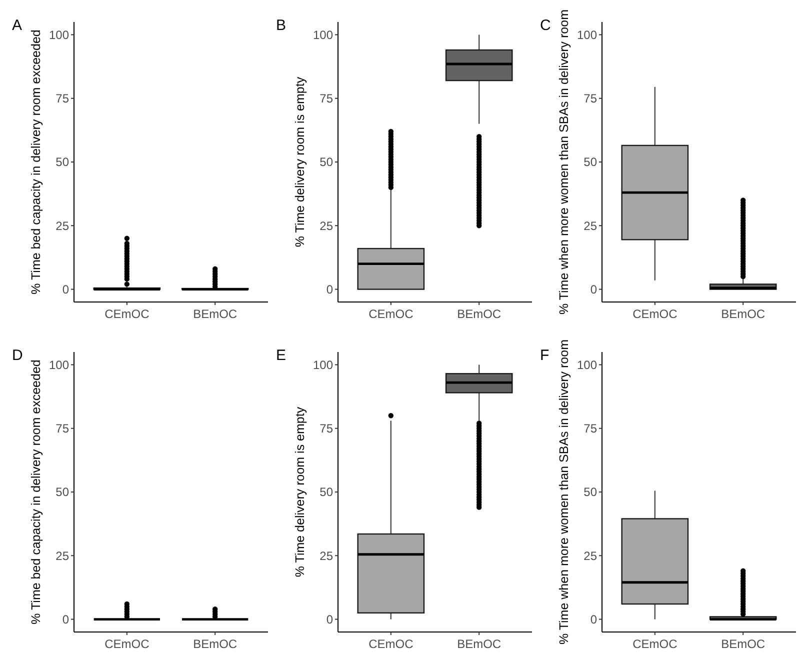 This screenshot has height=665, width=798. Describe the element at coordinates (17, 355) in the screenshot. I see `chart-title: D` at that location.